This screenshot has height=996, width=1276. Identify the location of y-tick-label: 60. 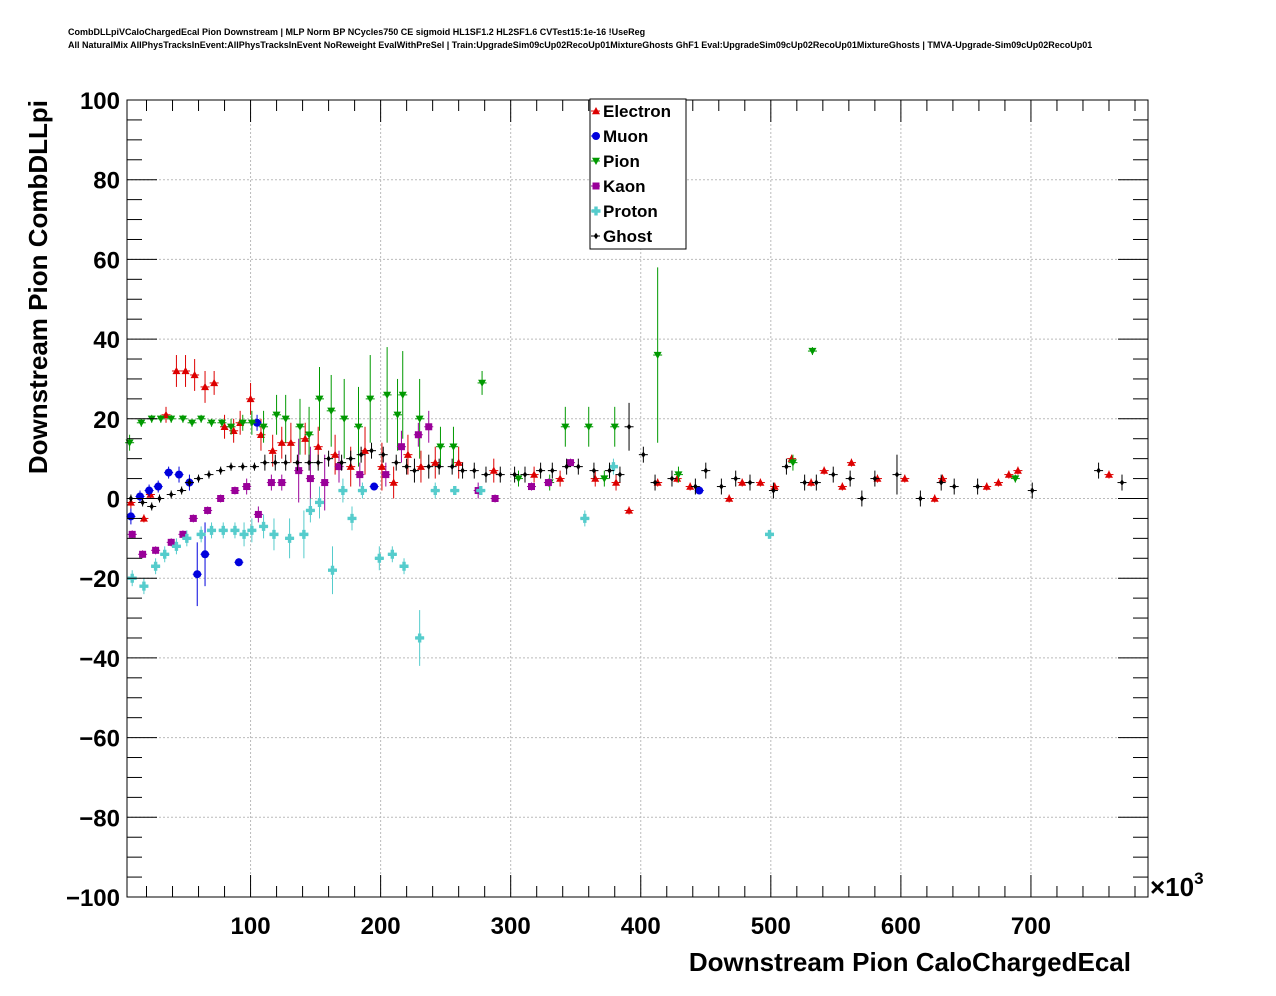
(106, 260).